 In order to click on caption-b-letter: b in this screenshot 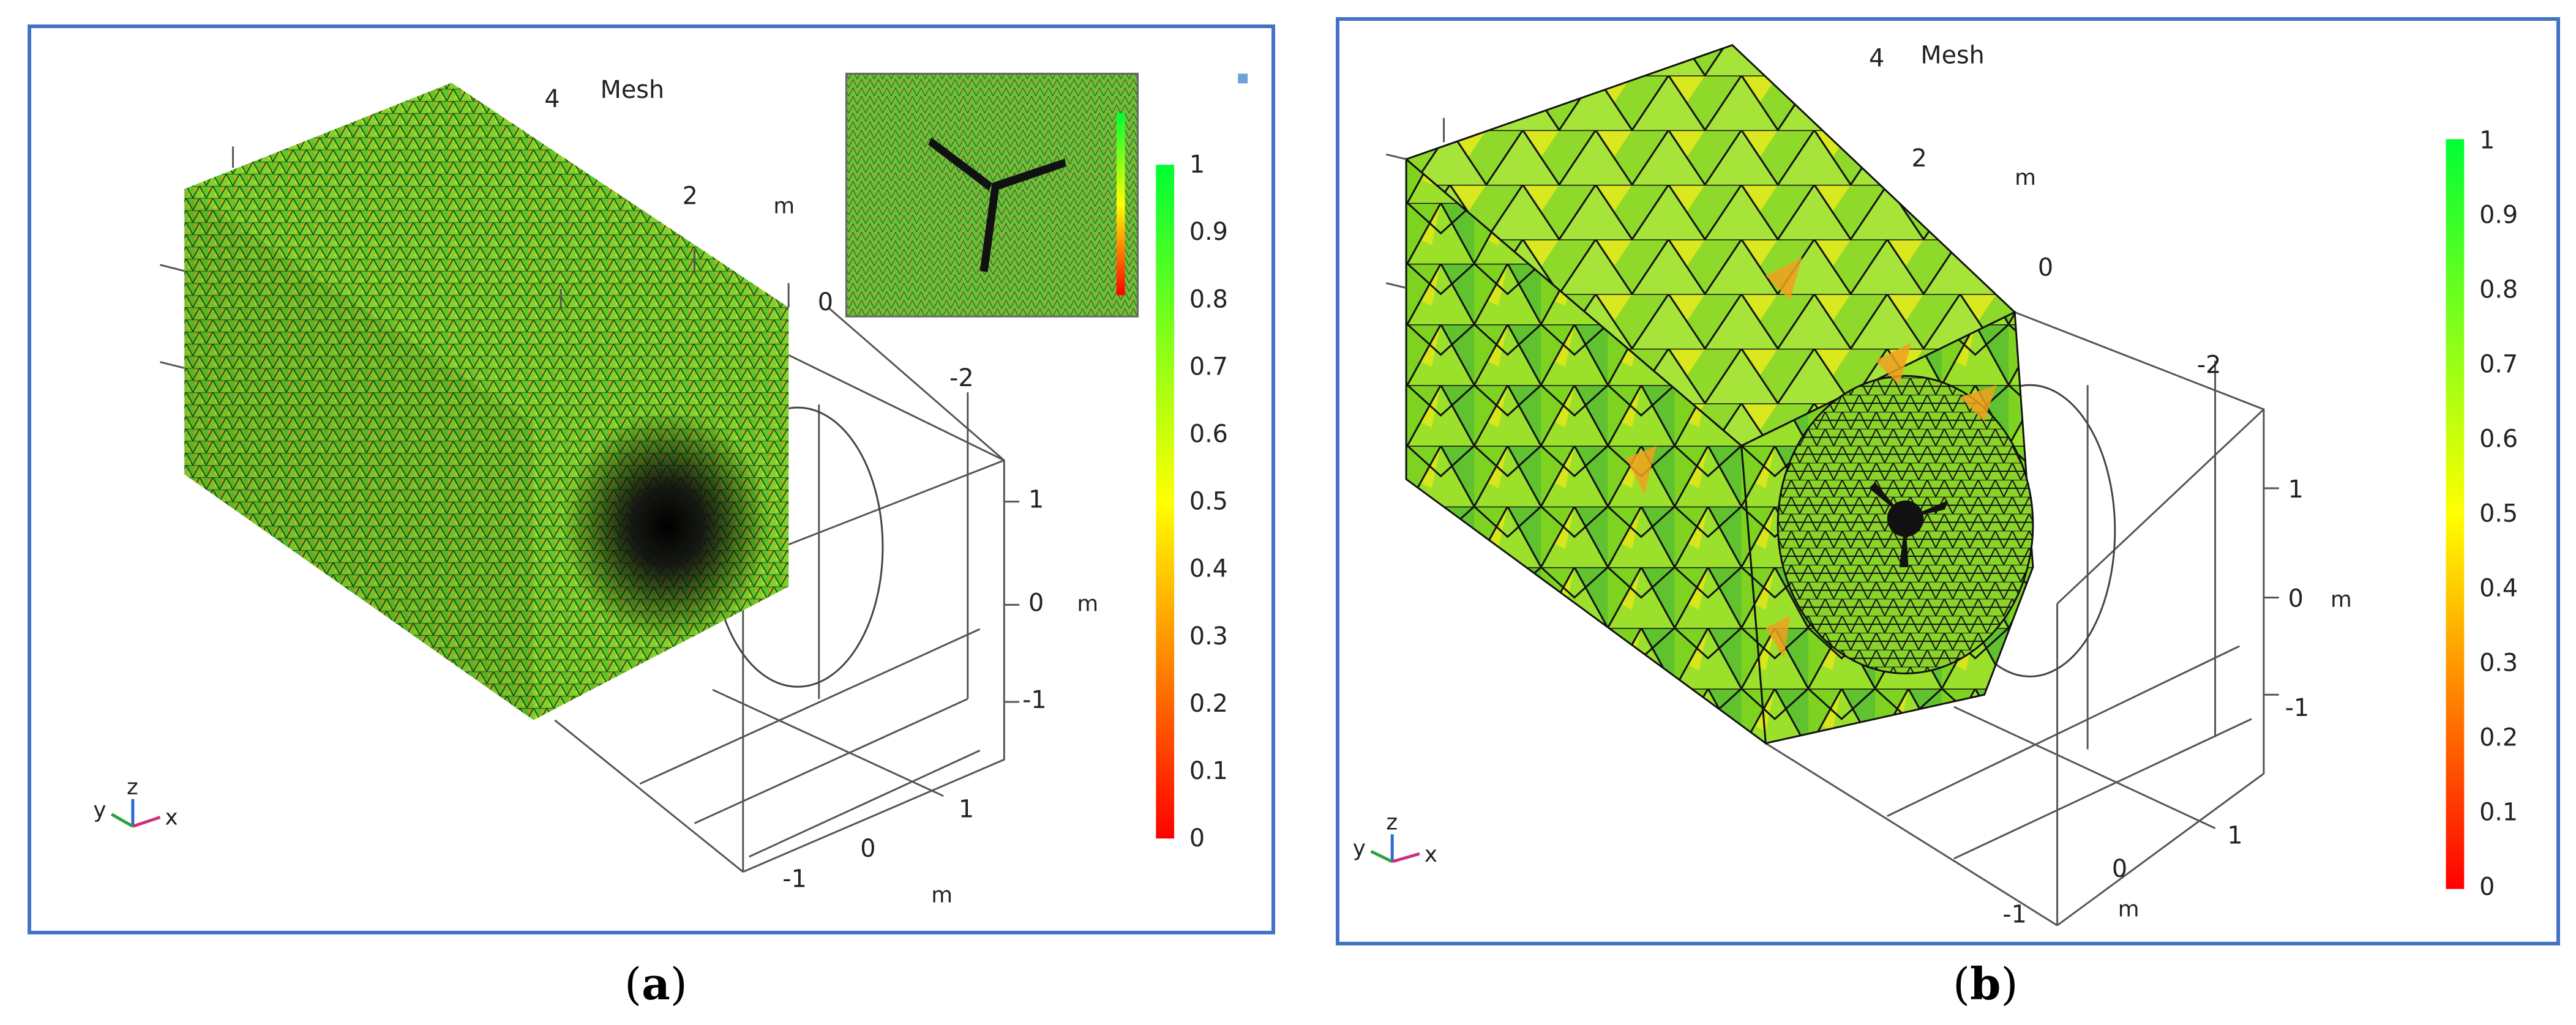, I will do `click(1985, 984)`.